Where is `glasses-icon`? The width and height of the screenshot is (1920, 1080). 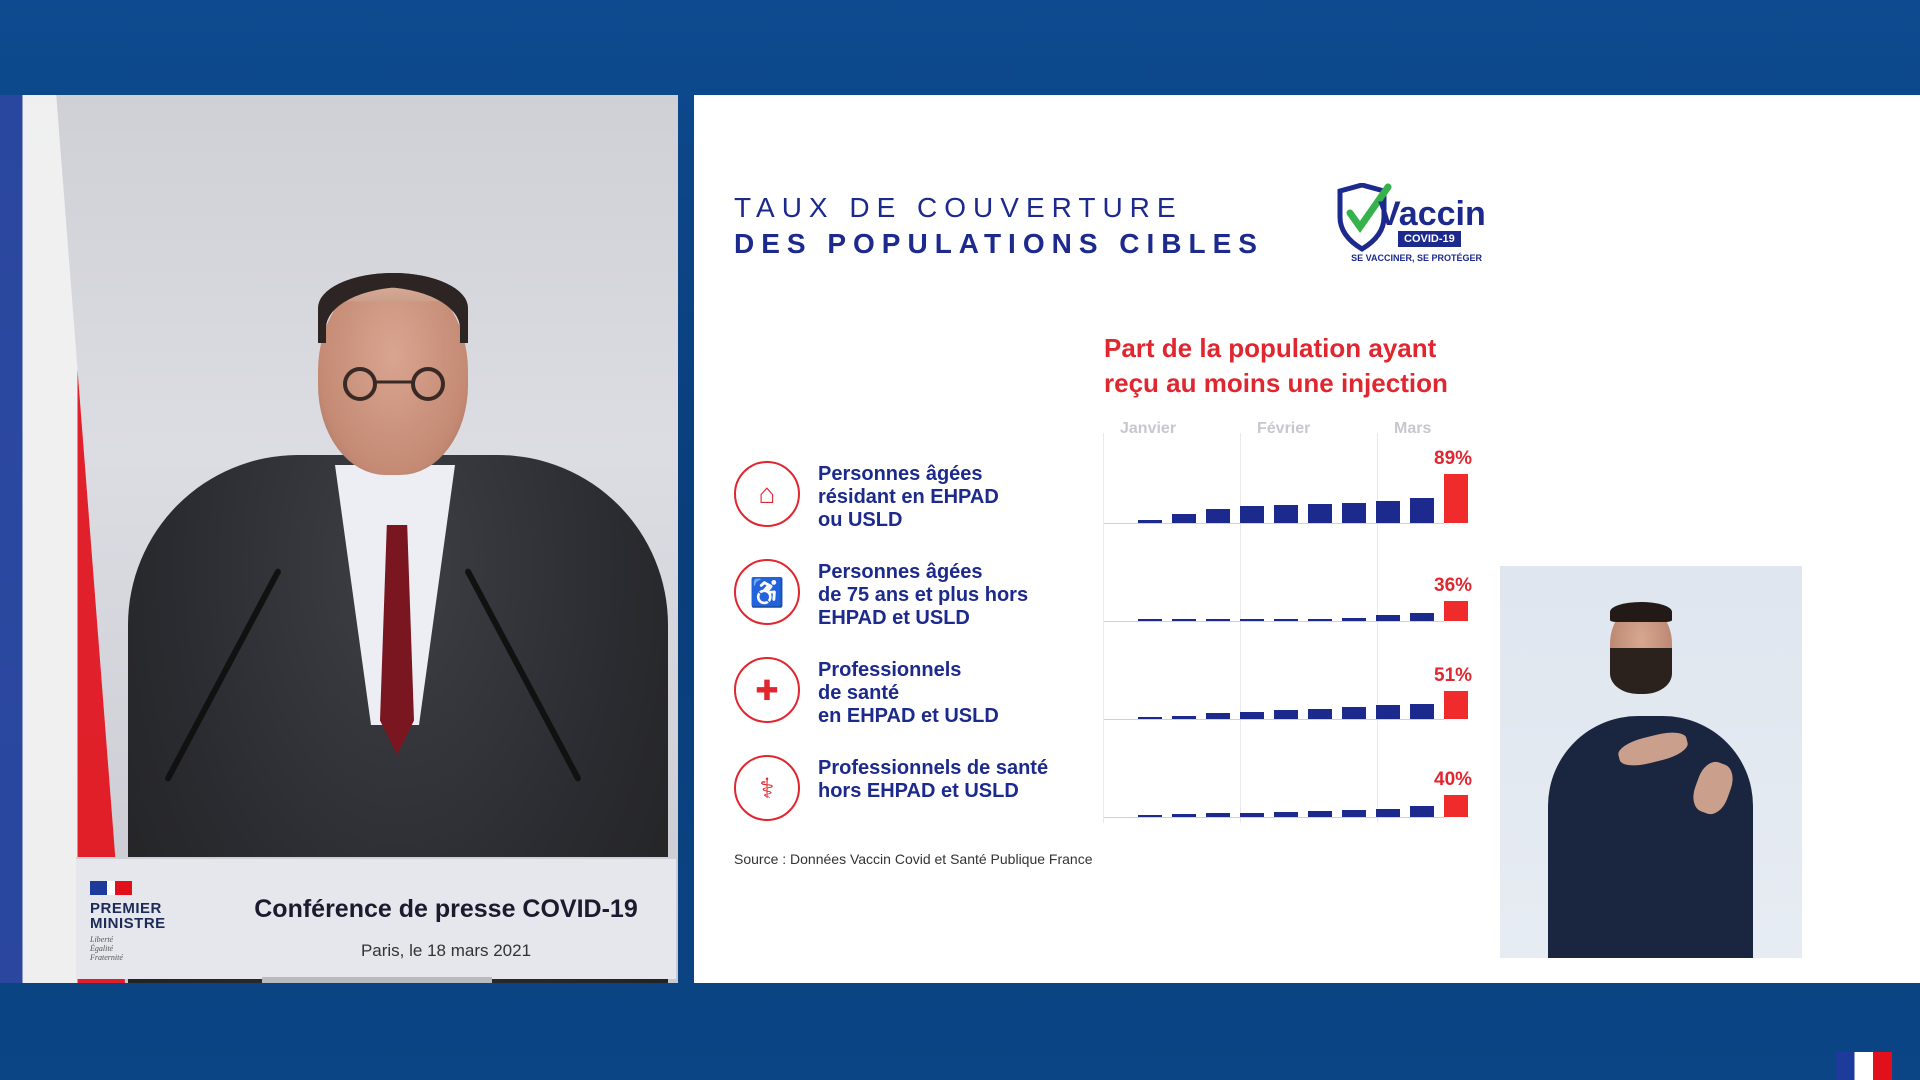
glasses-icon is located at coordinates (394, 384).